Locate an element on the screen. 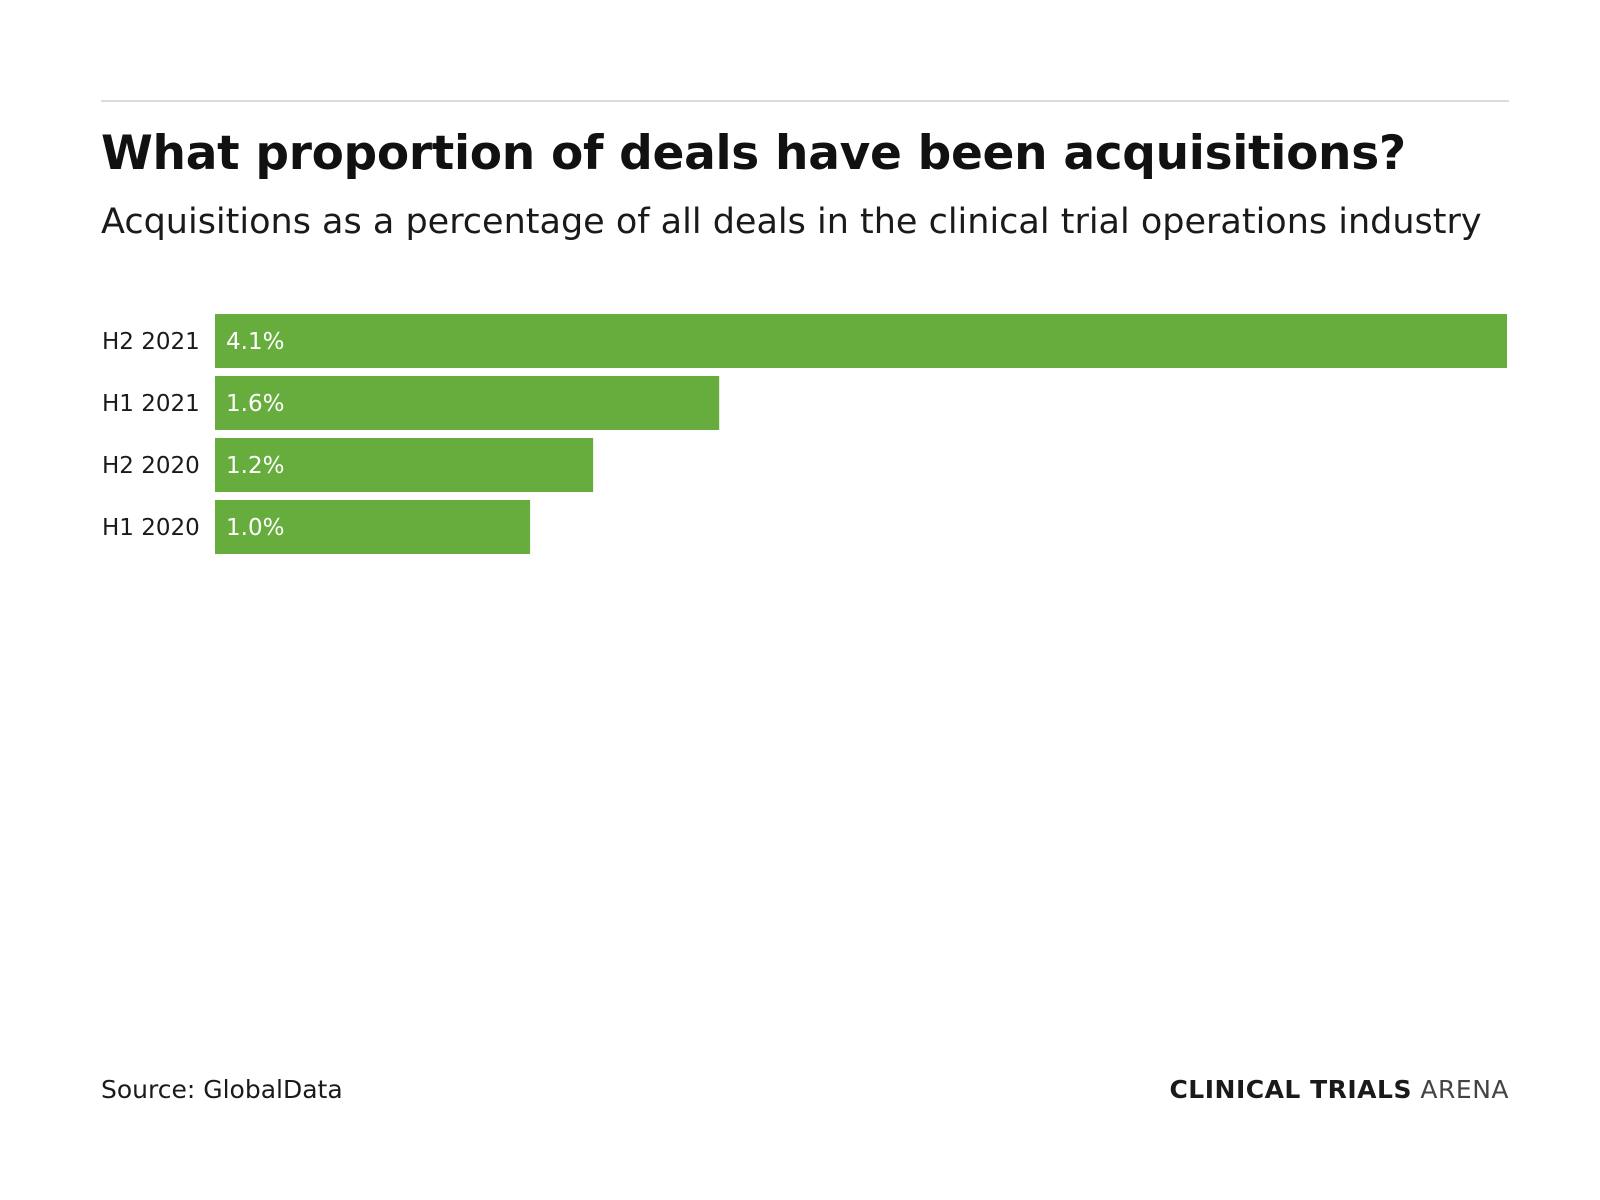 Image resolution: width=1600 pixels, height=1200 pixels. bar-value-label: 4.1% is located at coordinates (255, 342).